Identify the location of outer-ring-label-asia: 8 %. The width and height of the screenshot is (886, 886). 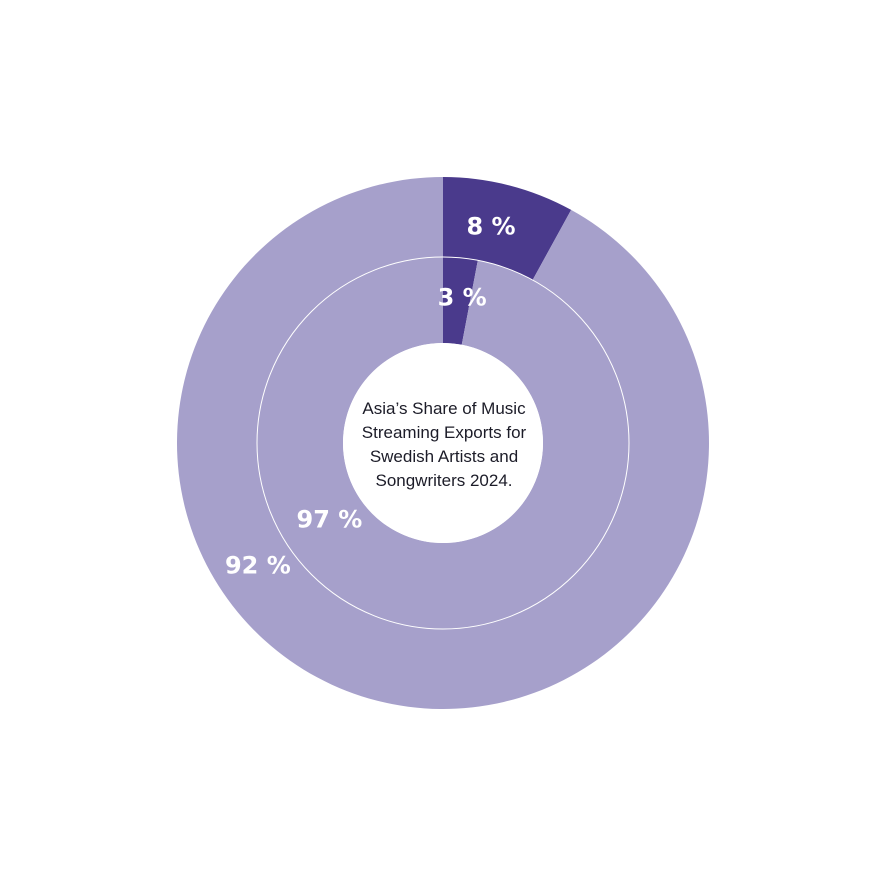
(490, 226).